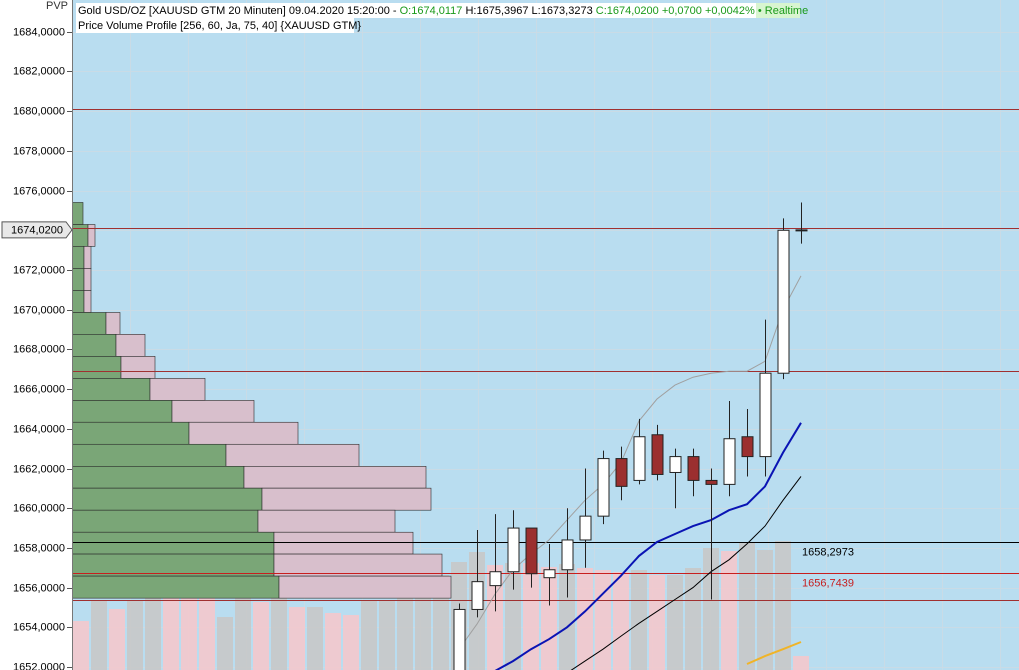 This screenshot has height=670, width=1019. What do you see at coordinates (39, 665) in the screenshot?
I see `y-tick-label: 1652,0000` at bounding box center [39, 665].